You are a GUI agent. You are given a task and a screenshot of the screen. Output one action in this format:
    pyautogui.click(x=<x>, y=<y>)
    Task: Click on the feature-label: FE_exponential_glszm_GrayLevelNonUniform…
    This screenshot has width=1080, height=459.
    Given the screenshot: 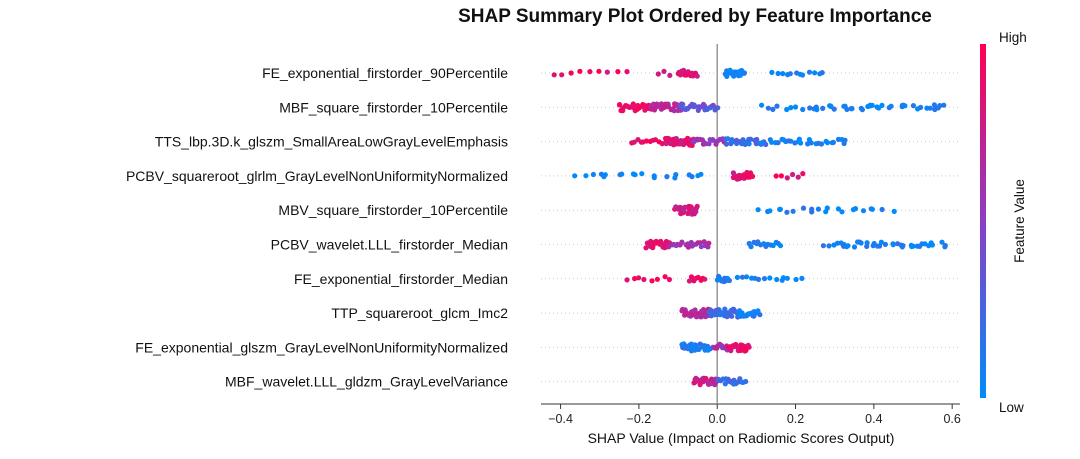 What is the action you would take?
    pyautogui.click(x=321, y=347)
    